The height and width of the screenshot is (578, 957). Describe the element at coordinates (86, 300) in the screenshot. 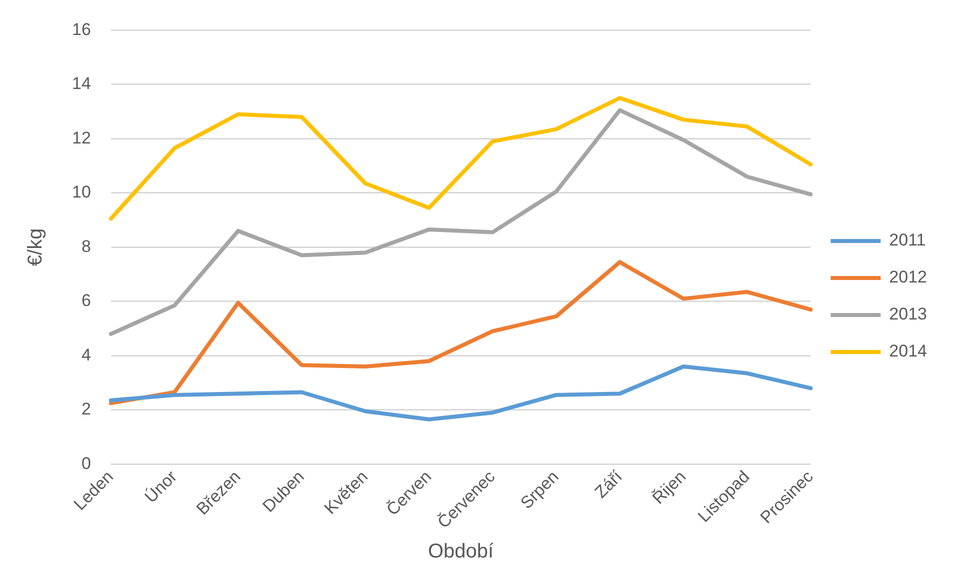

I see `y-tick-label: 6` at that location.